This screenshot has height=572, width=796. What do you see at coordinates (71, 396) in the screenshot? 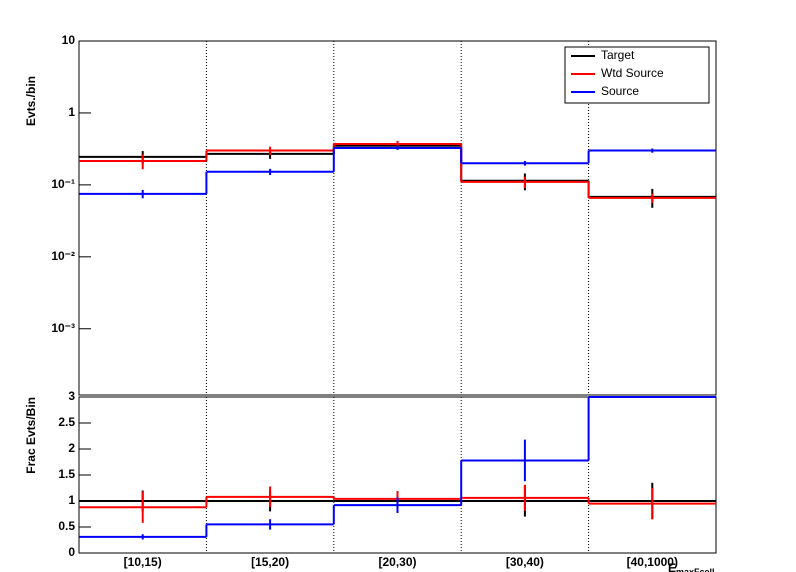
I see `y-tick-label: 3` at bounding box center [71, 396].